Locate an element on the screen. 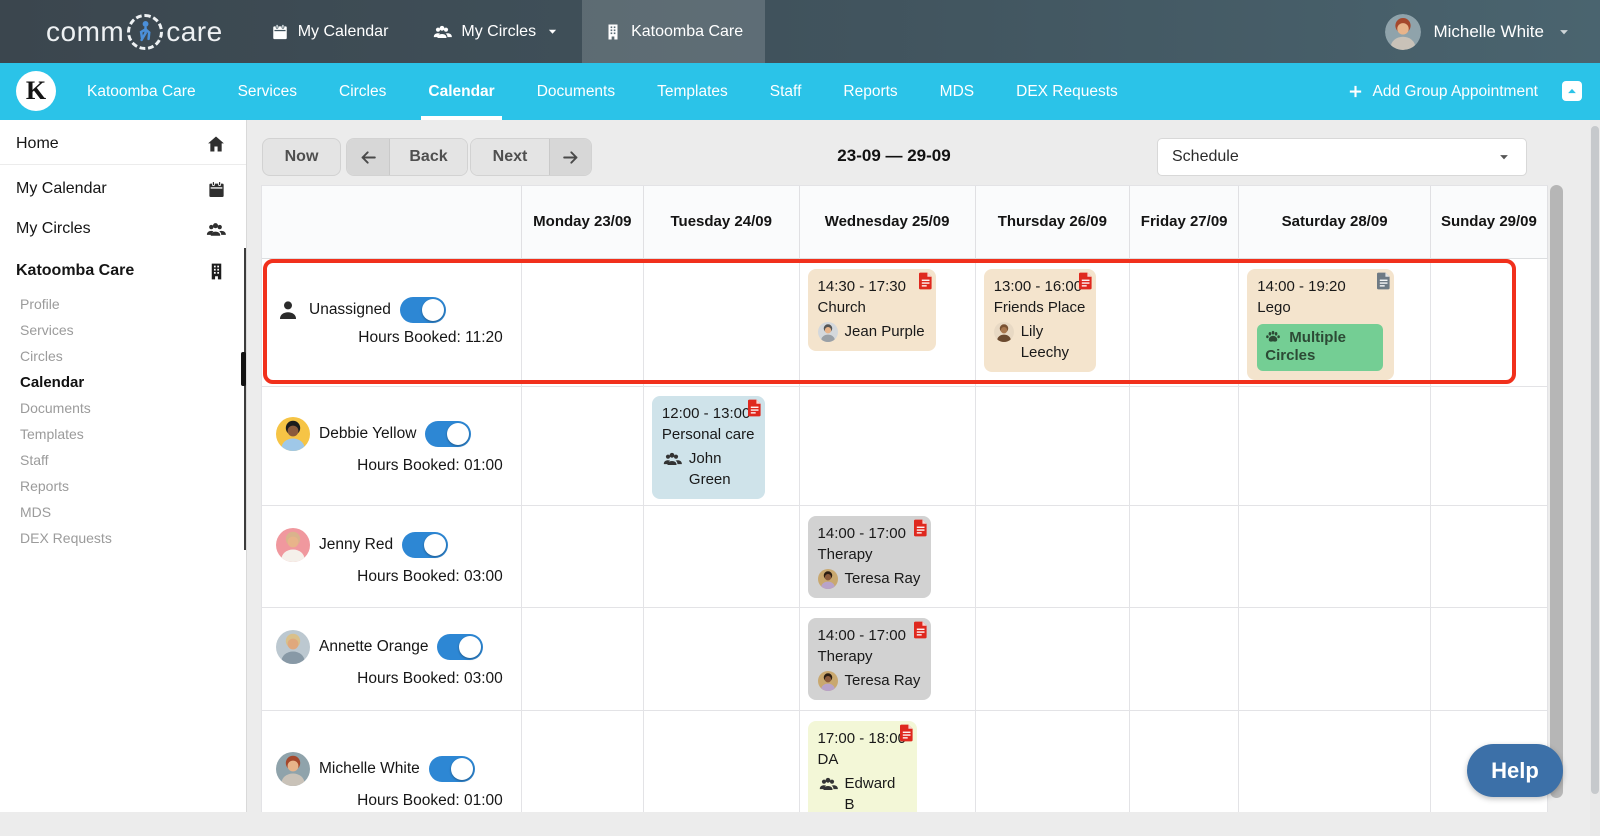  event-card-da: 17:00 - 18:00 DA Edward B is located at coordinates (862, 766).